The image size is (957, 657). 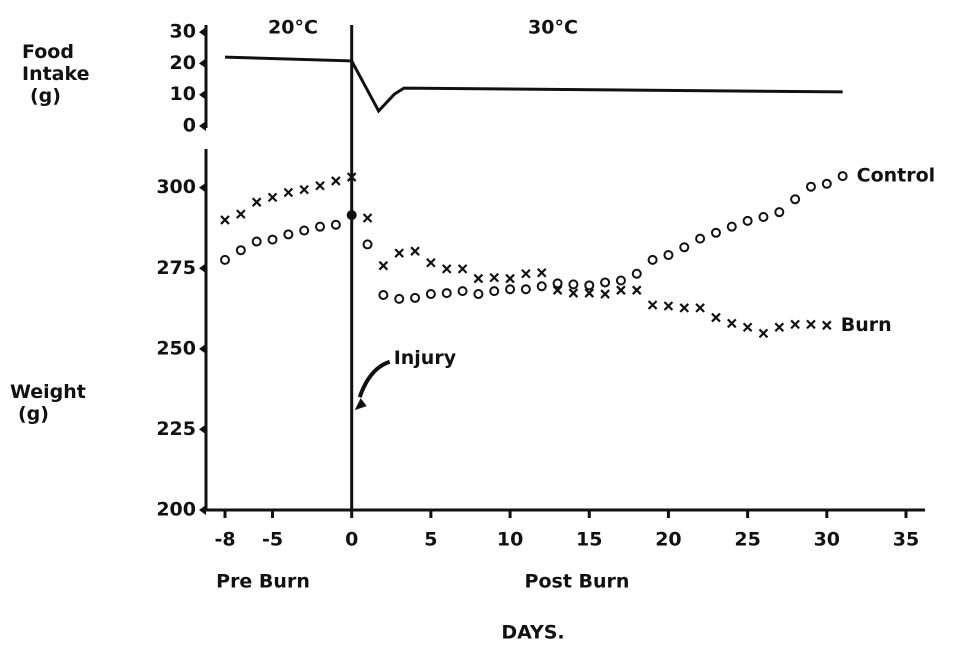 I want to click on x-tick-label: -8, so click(x=224, y=540).